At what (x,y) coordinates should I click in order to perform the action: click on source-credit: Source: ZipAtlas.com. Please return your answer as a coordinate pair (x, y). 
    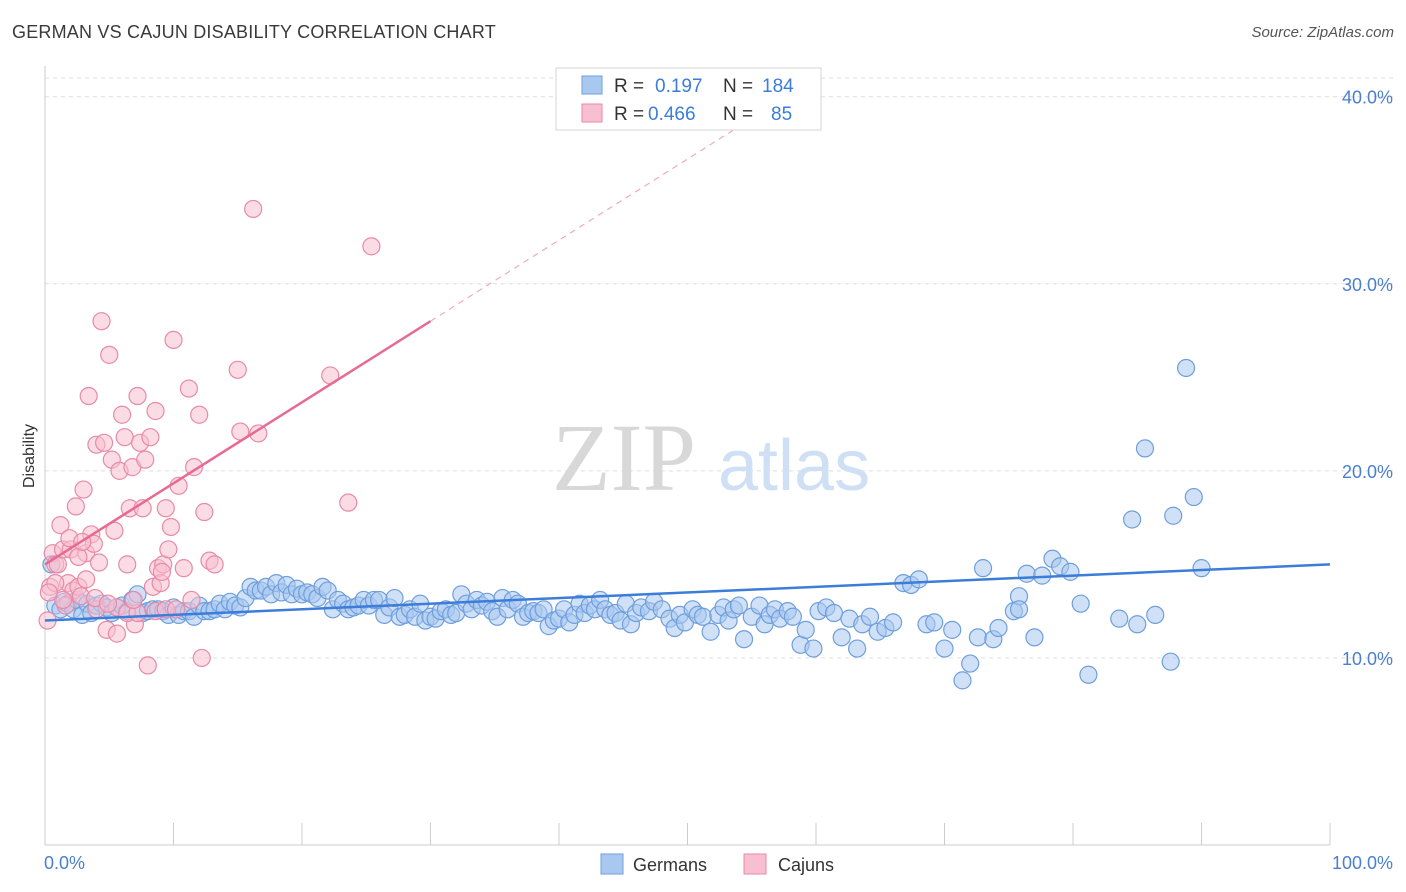
    Looking at the image, I should click on (1322, 32).